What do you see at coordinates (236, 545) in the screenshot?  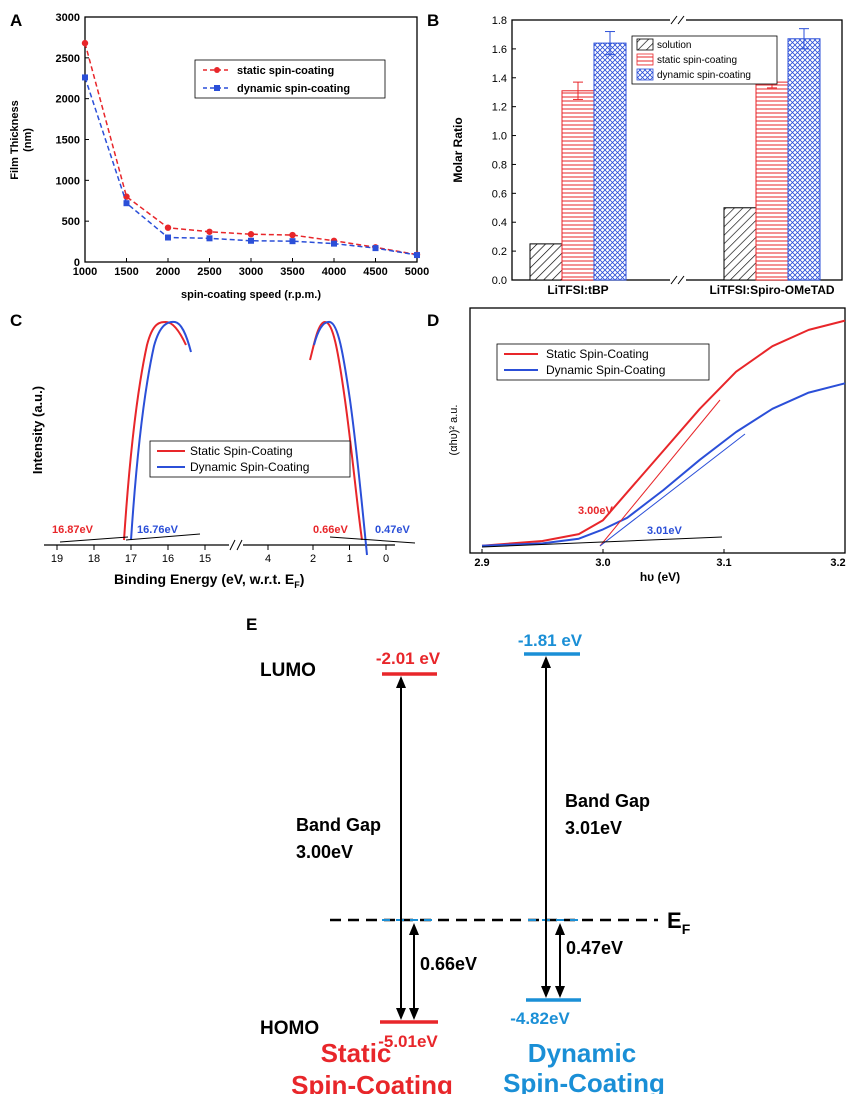 I see `axis-break` at bounding box center [236, 545].